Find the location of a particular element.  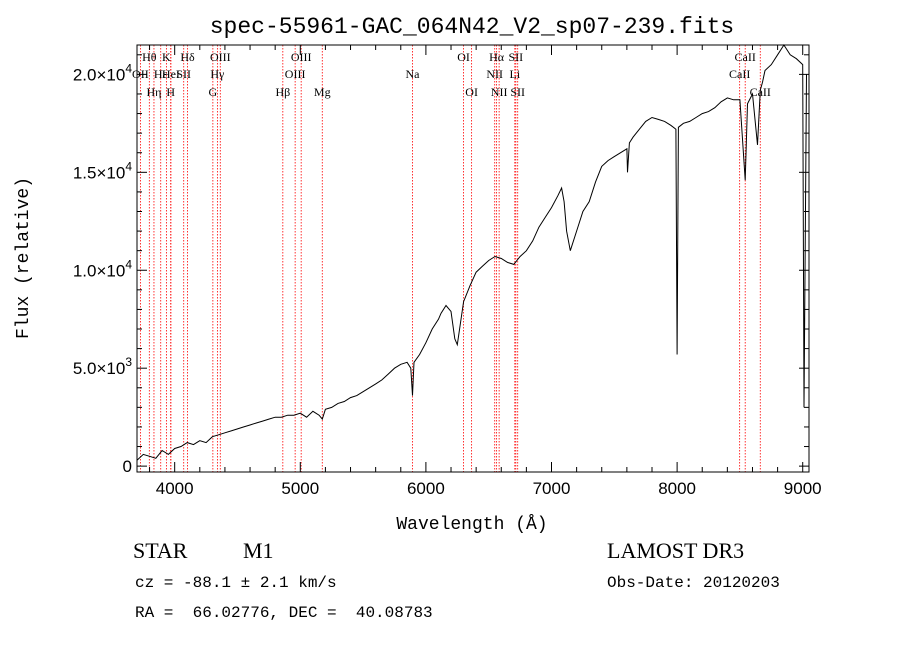

spectral-line-label: Hα is located at coordinates (497, 57).